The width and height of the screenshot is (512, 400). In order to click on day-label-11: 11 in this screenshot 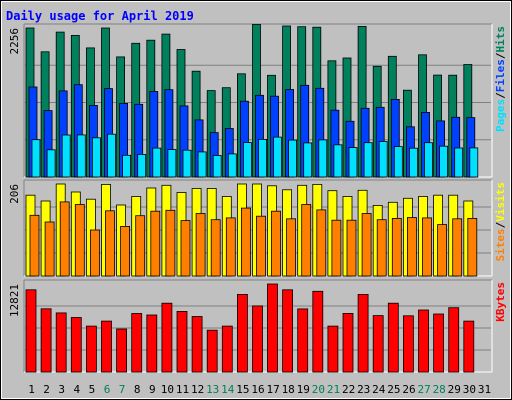, I will do `click(182, 389)`.